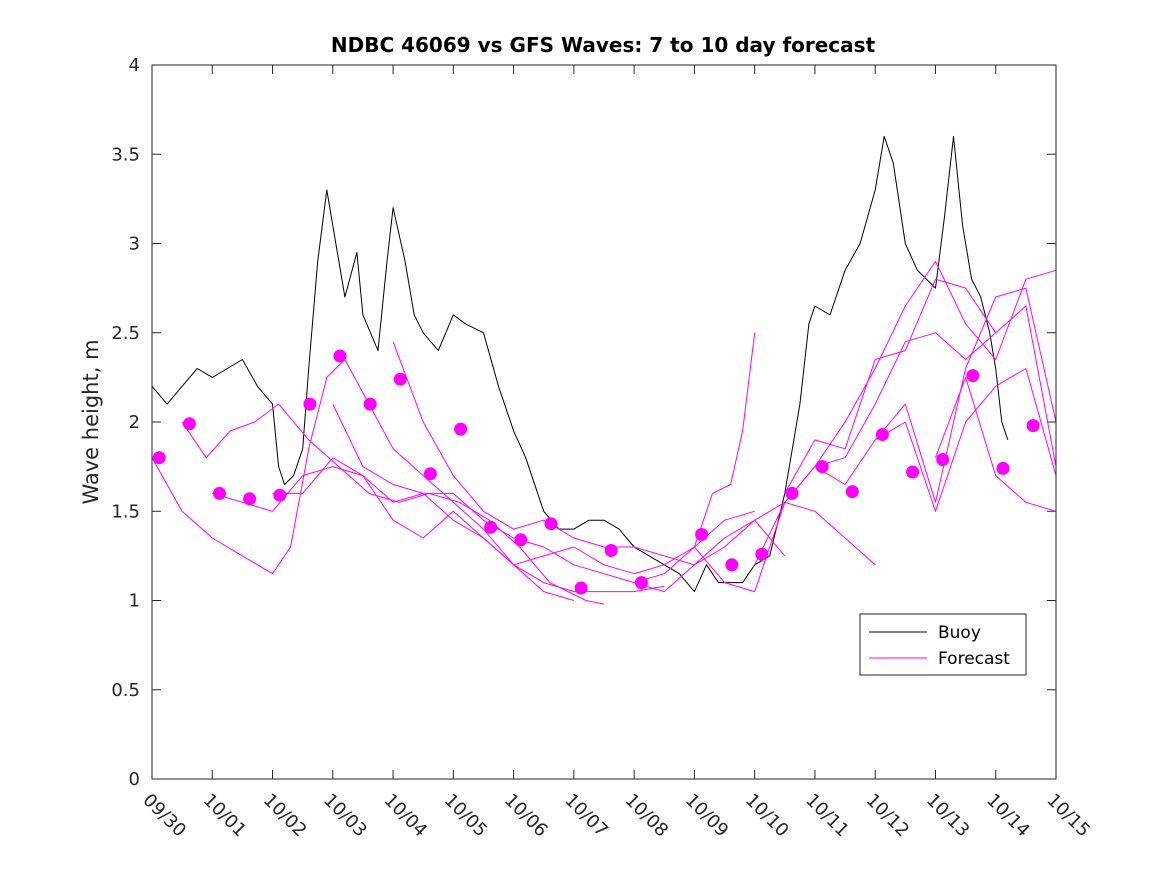  I want to click on x-tick-label: 10/02, so click(285, 816).